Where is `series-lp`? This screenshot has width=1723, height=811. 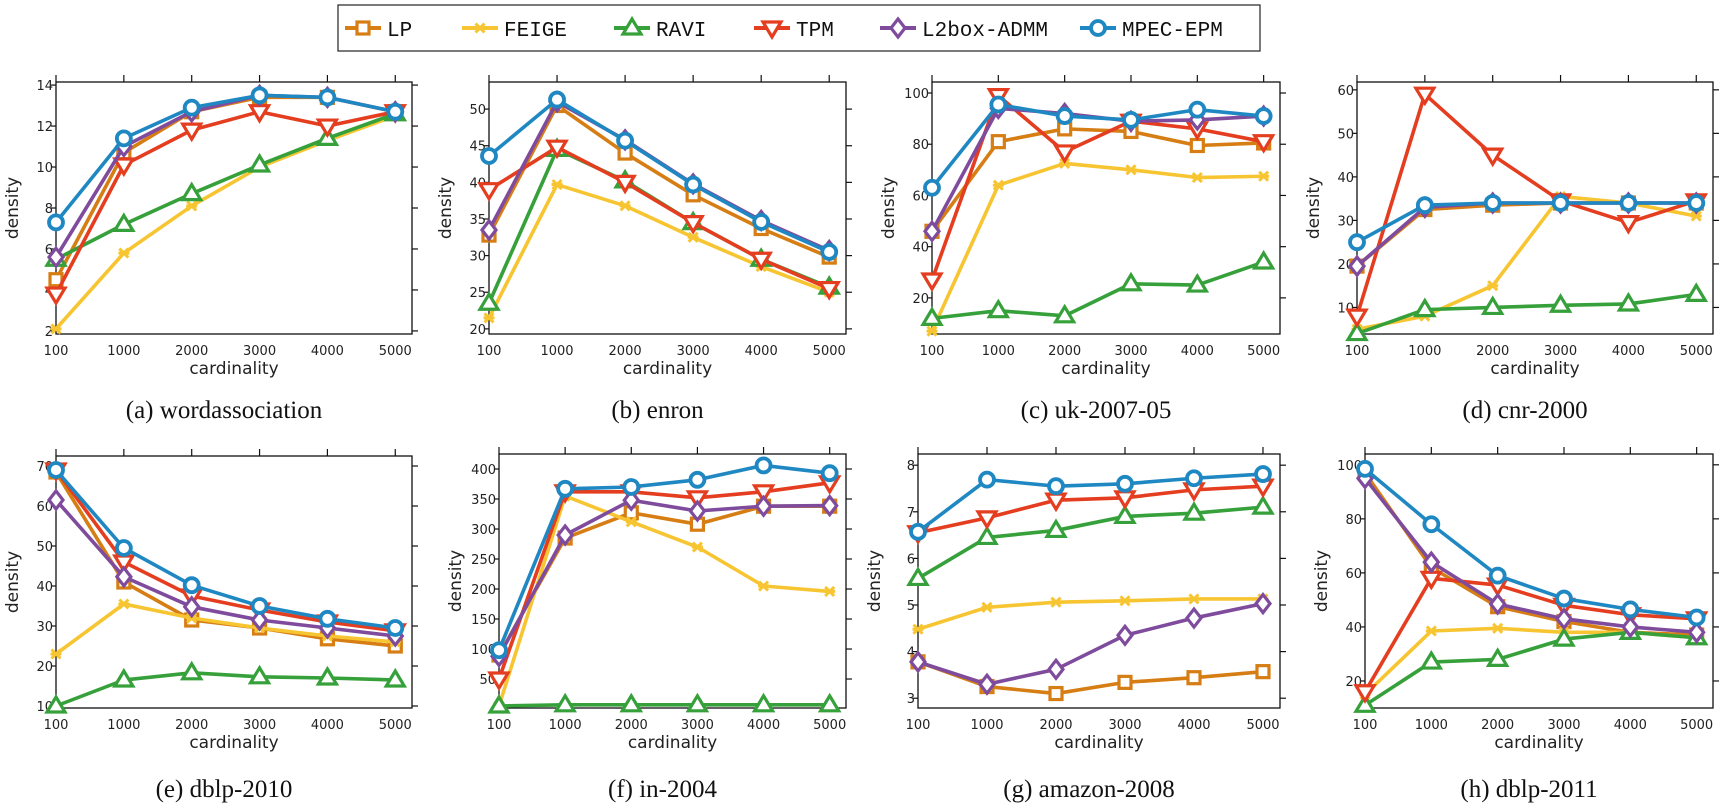
series-lp is located at coordinates (664, 580).